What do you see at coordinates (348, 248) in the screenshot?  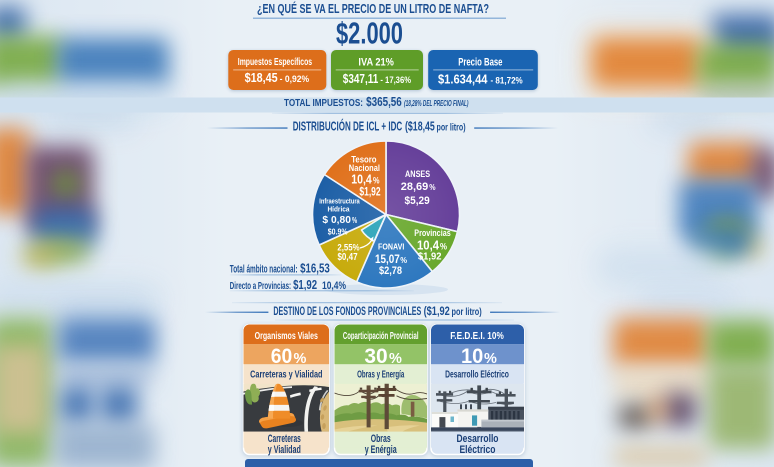 I see `svg-text: 2,55%` at bounding box center [348, 248].